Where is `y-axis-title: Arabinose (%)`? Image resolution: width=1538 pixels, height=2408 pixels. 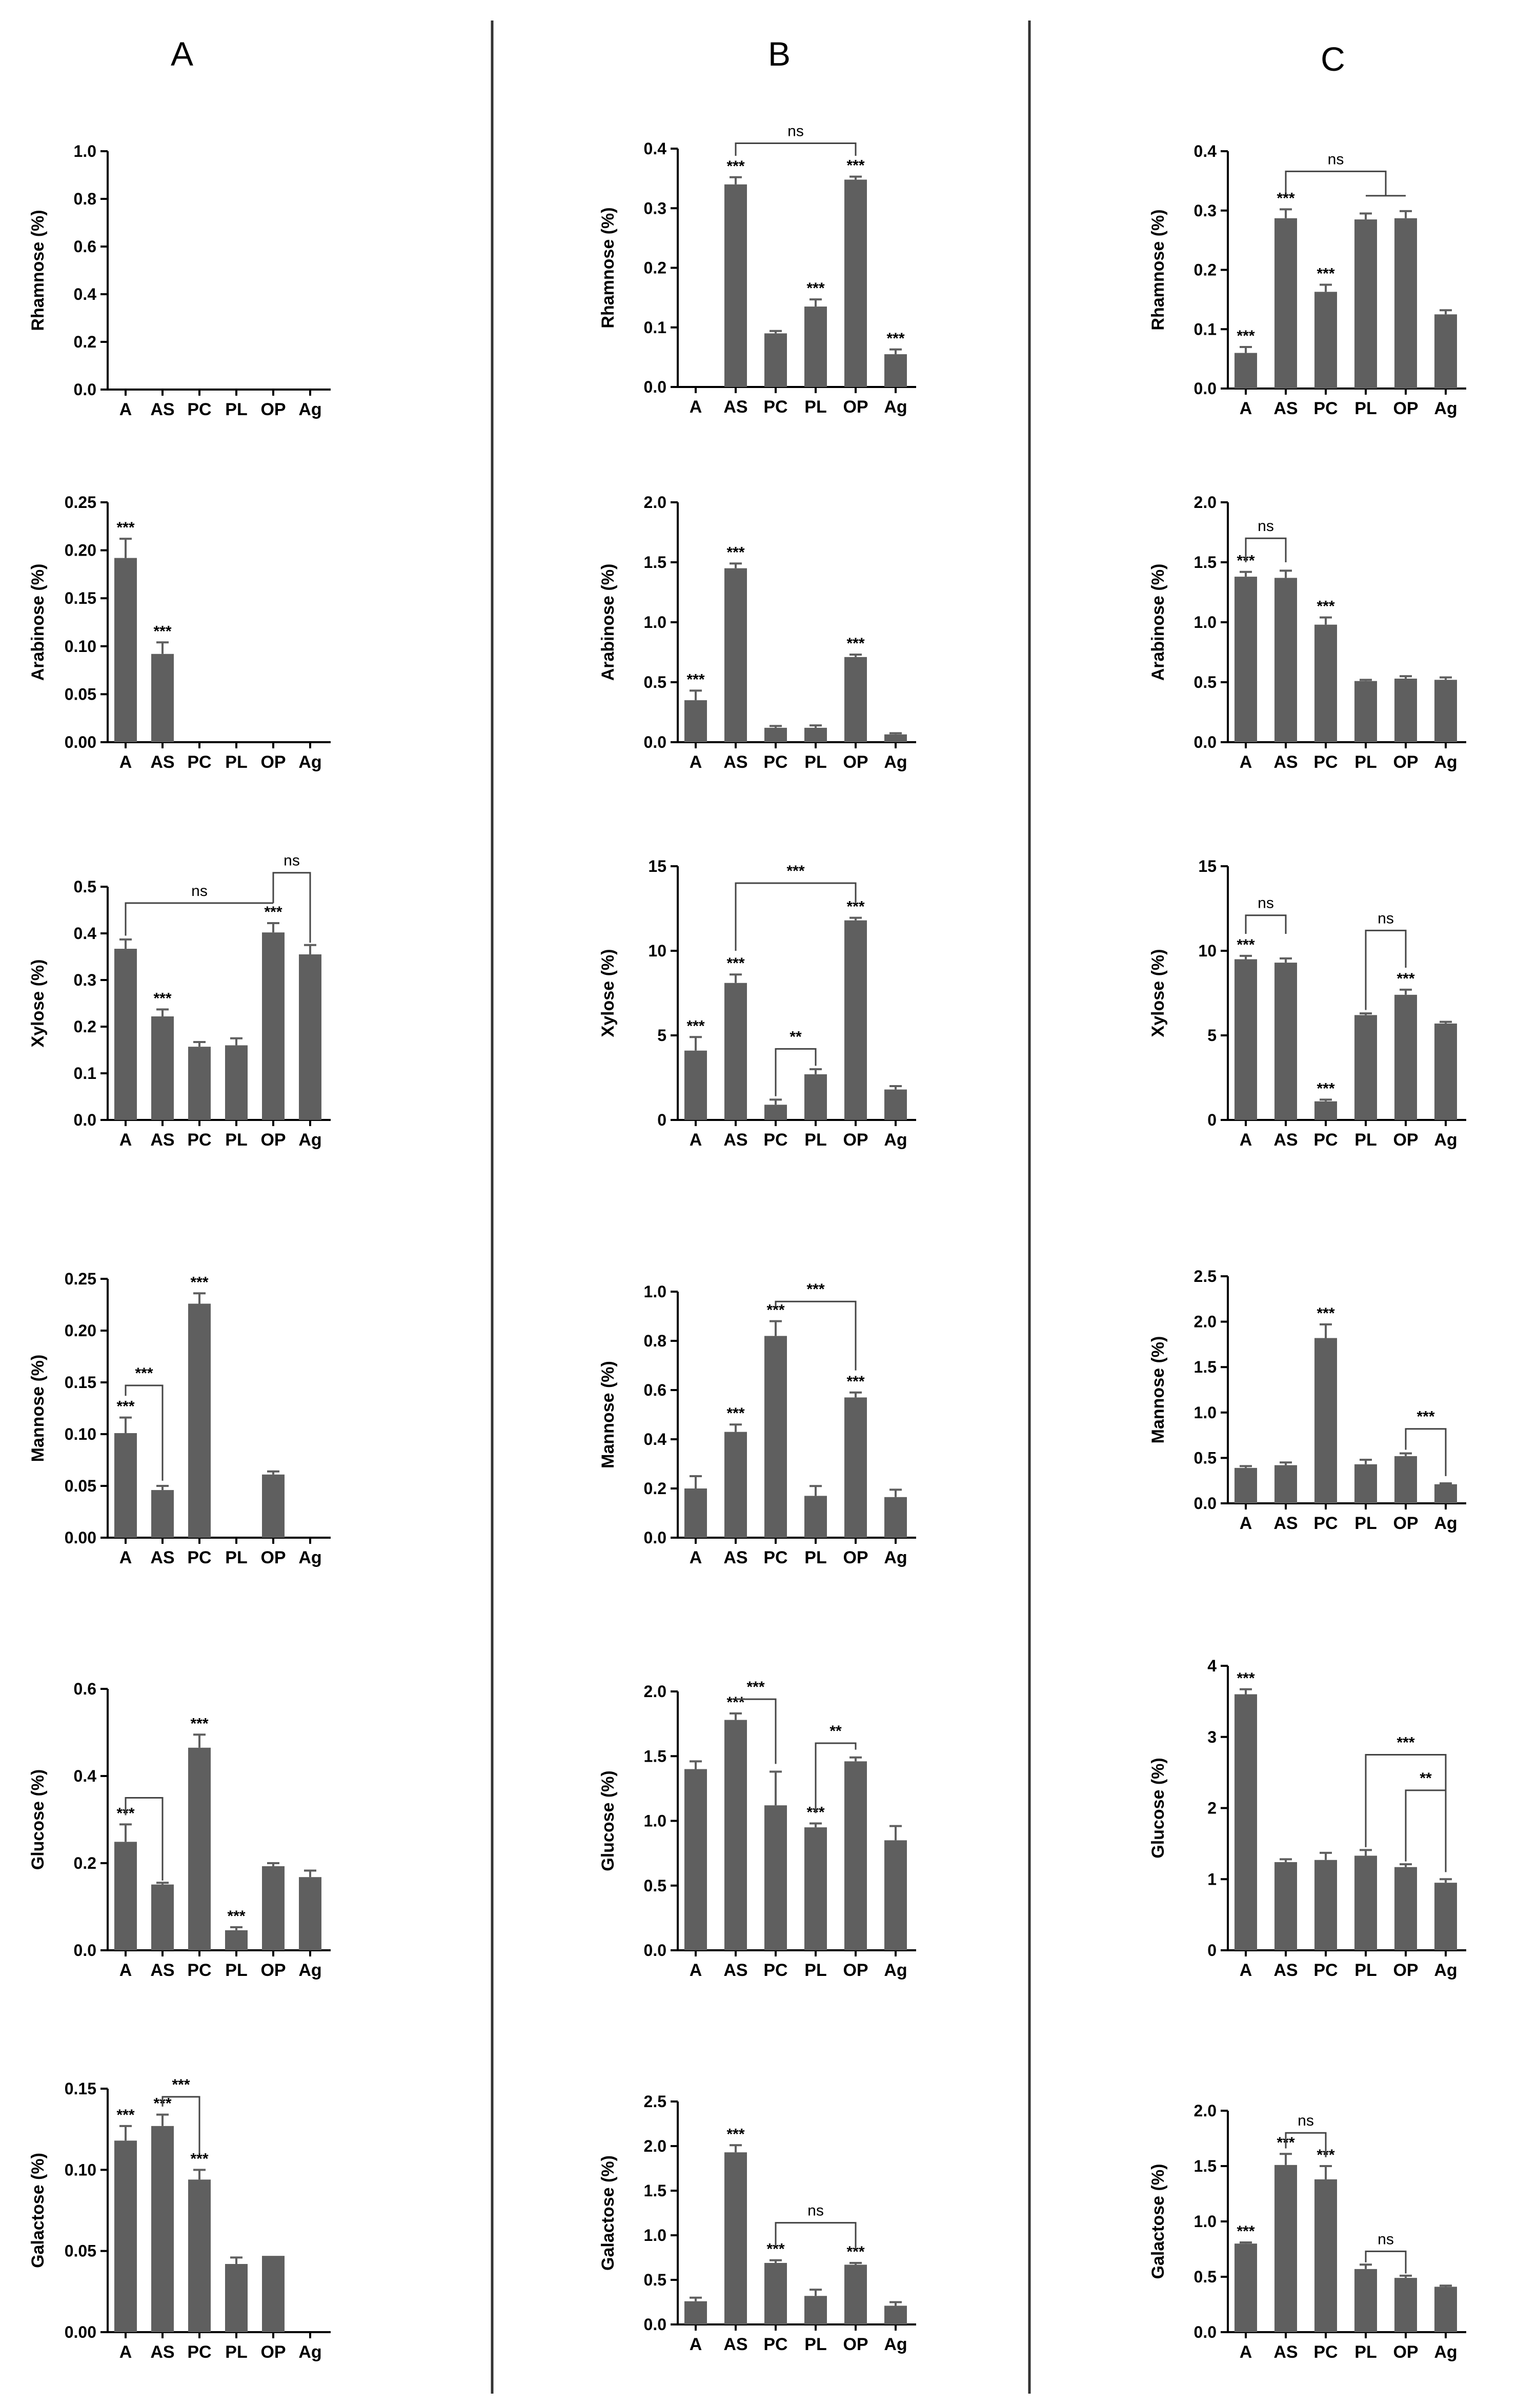 y-axis-title: Arabinose (%) is located at coordinates (38, 623).